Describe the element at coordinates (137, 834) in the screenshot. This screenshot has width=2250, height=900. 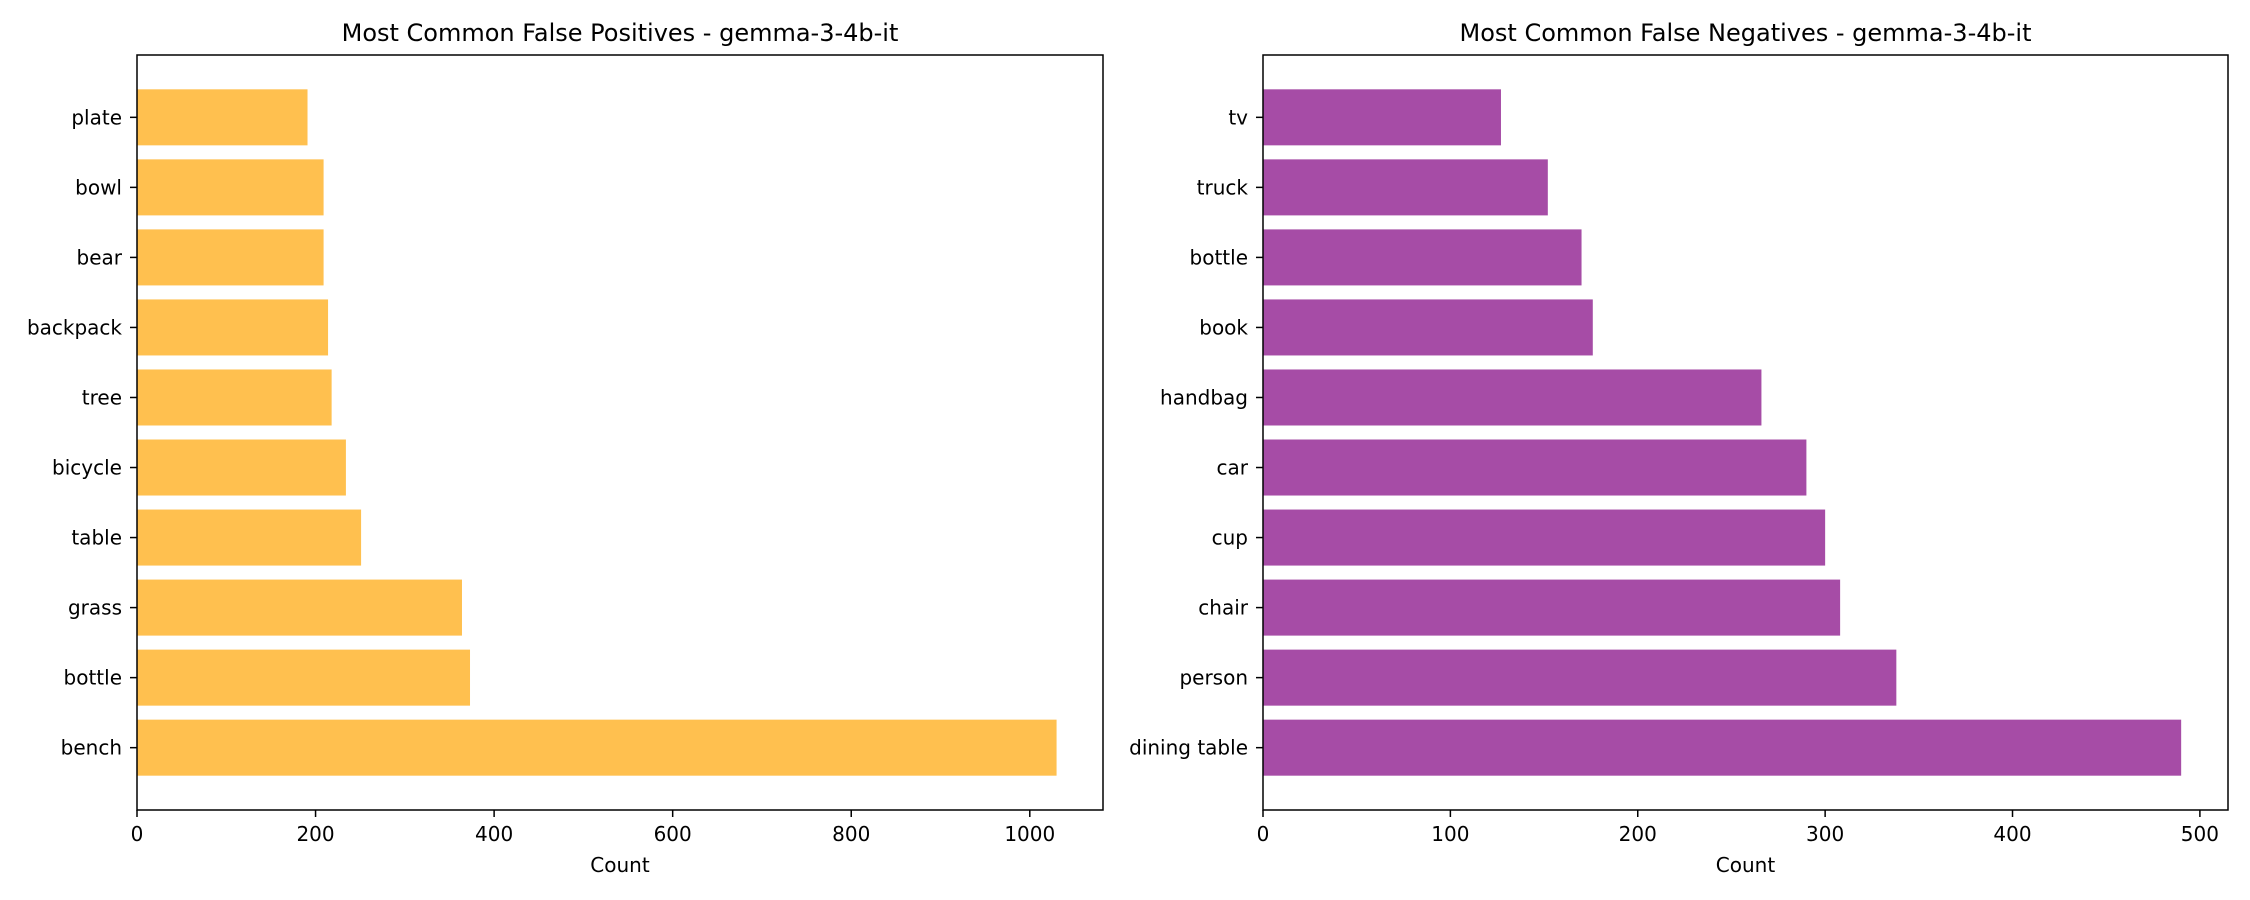
I see `false-positives-xtick-label-0: 0` at that location.